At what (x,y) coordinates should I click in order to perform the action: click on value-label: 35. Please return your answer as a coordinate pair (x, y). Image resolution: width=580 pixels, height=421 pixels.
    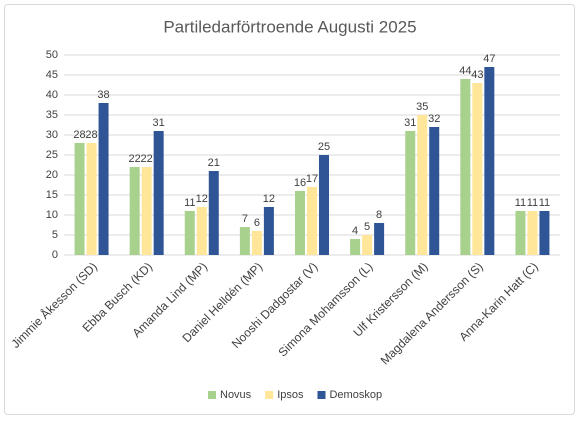
    Looking at the image, I should click on (422, 107).